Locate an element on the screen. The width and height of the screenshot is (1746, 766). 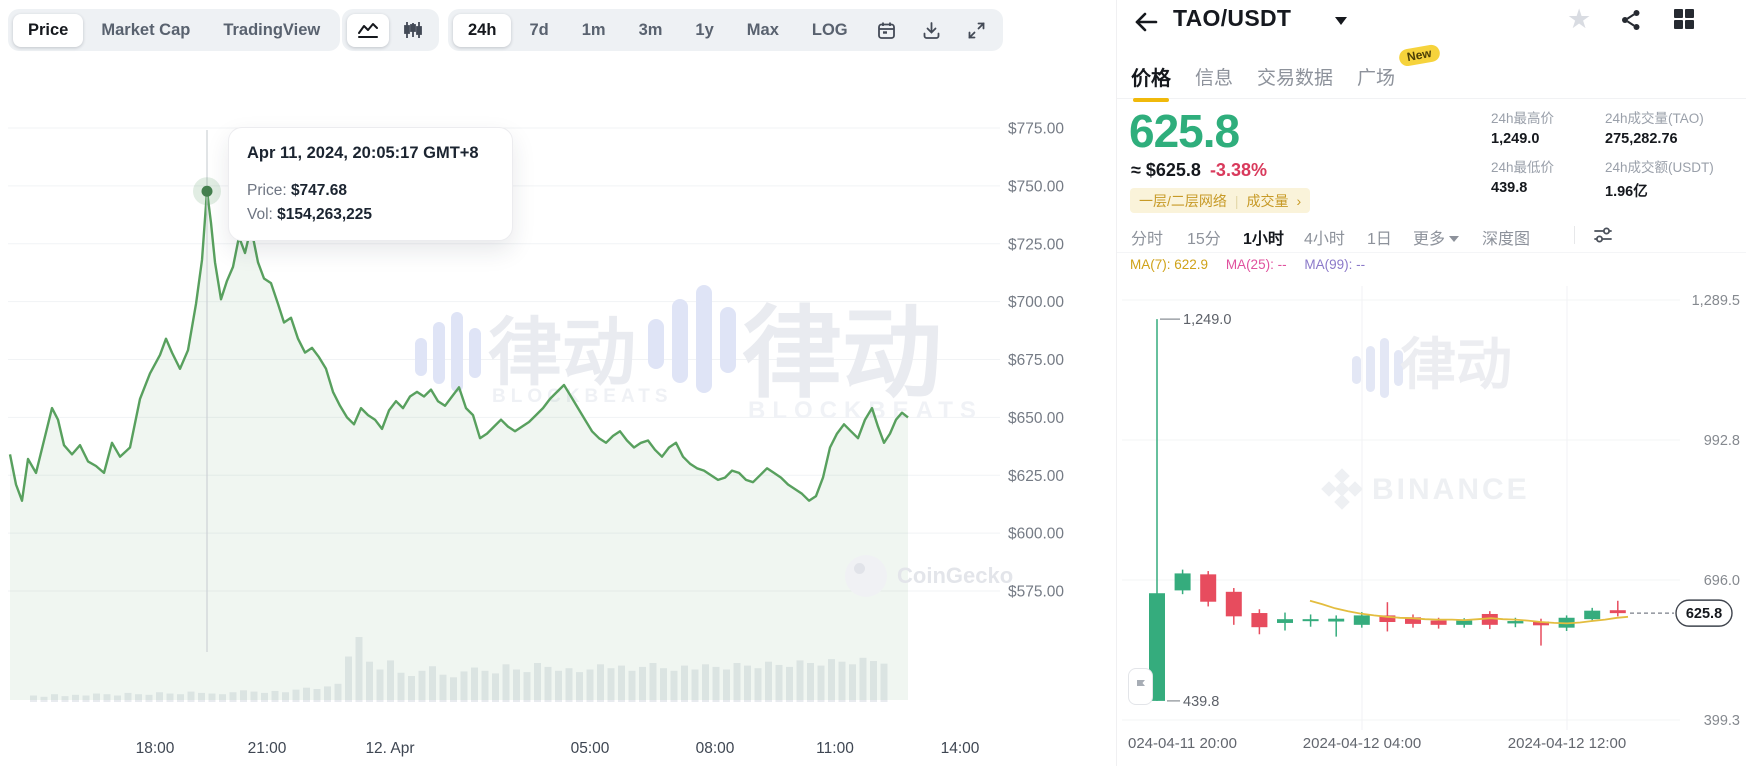
volume-bars is located at coordinates (459, 669).